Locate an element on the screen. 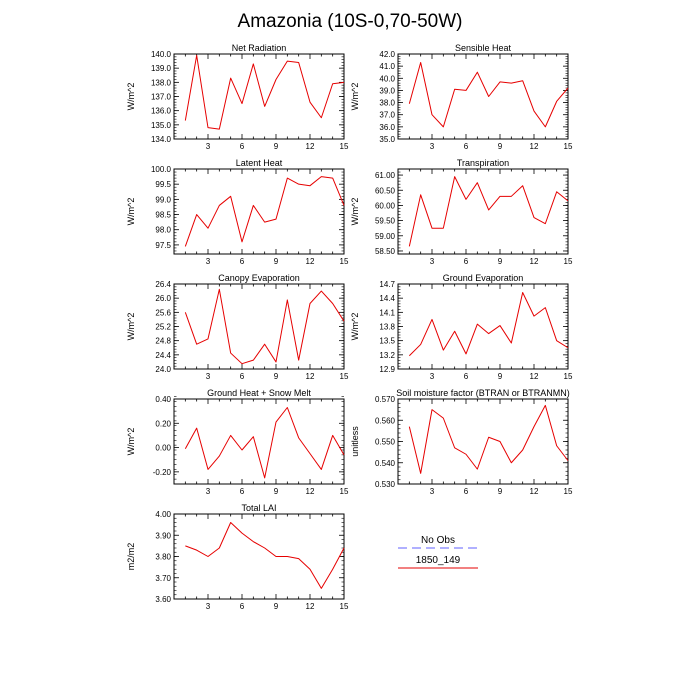 This screenshot has width=700, height=700. legend: No Obs 1850_149 is located at coordinates (438, 552).